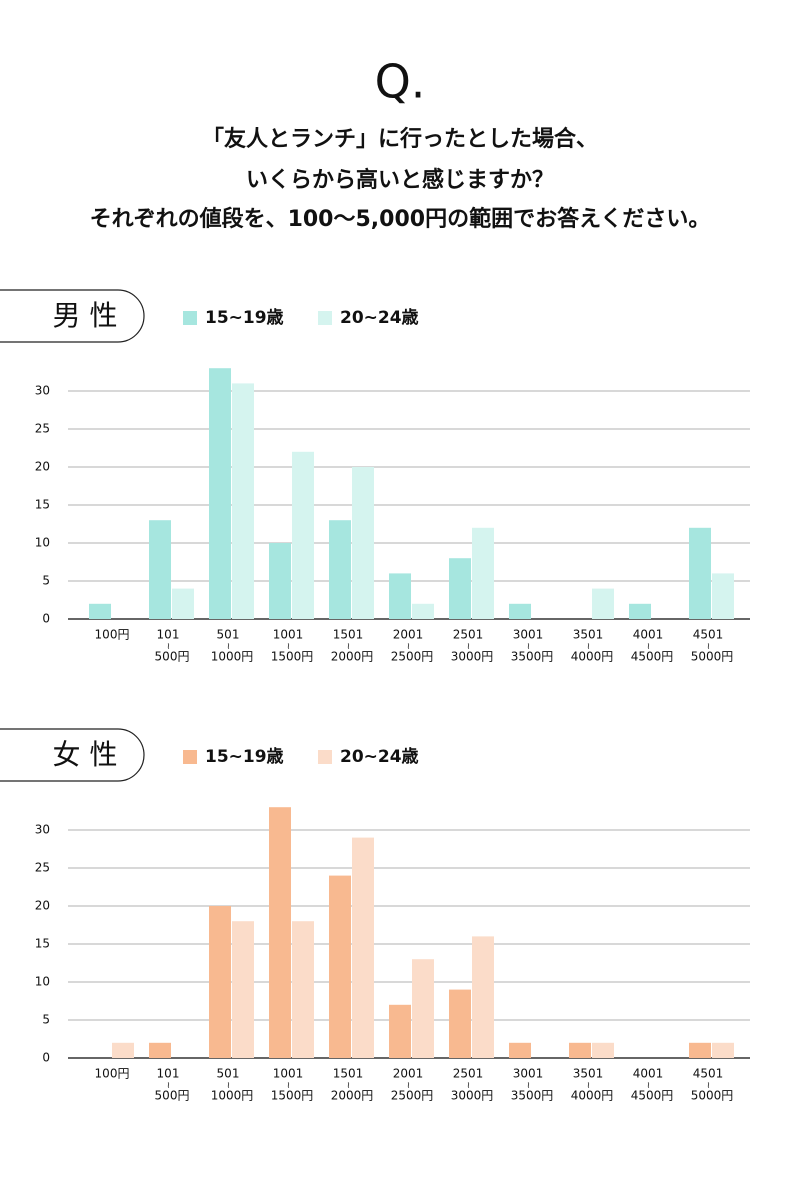 Image resolution: width=800 pixels, height=1180 pixels. Describe the element at coordinates (172, 1096) in the screenshot. I see `x-tick-label: 500円` at that location.